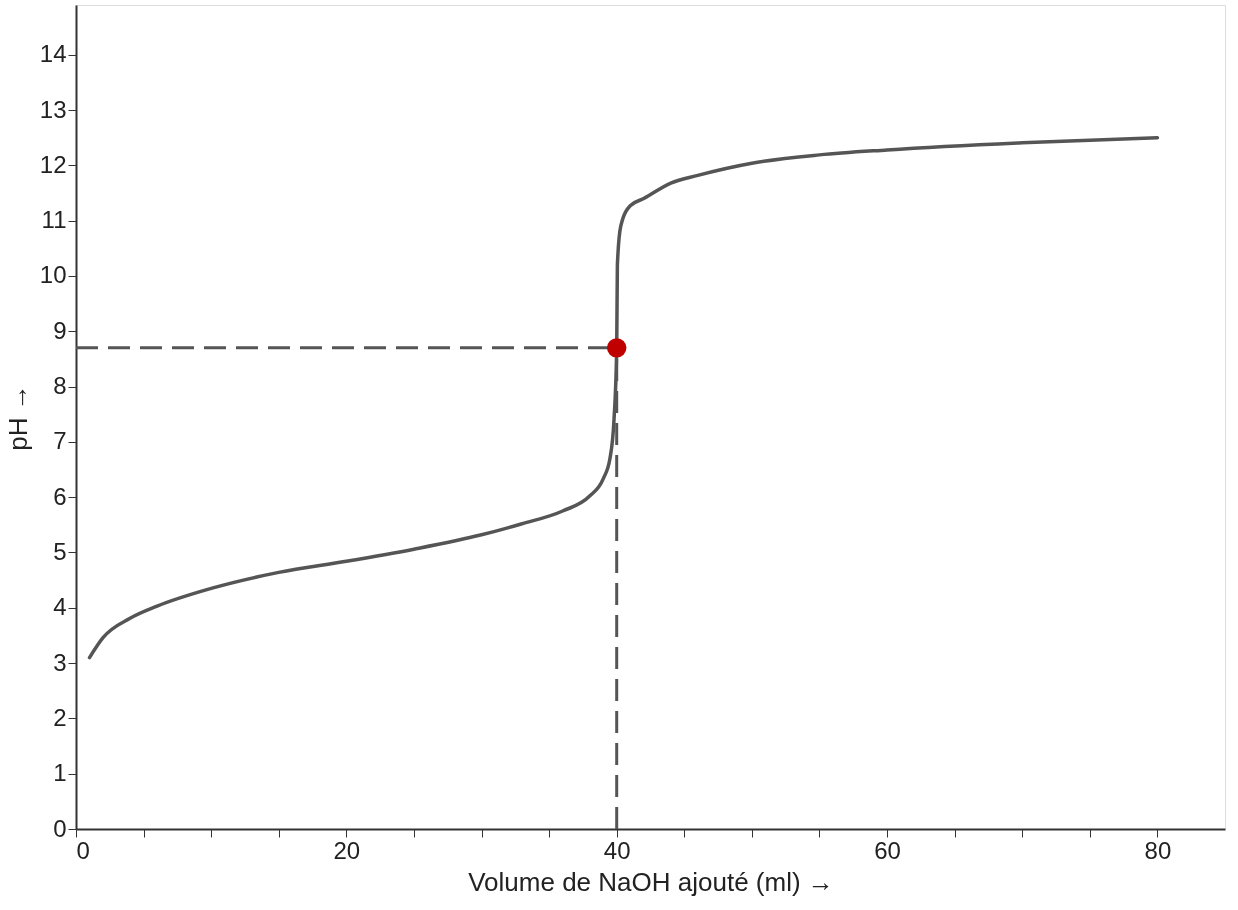 This screenshot has height=910, width=1238. Describe the element at coordinates (53, 275) in the screenshot. I see `y-tick-label: 10` at that location.